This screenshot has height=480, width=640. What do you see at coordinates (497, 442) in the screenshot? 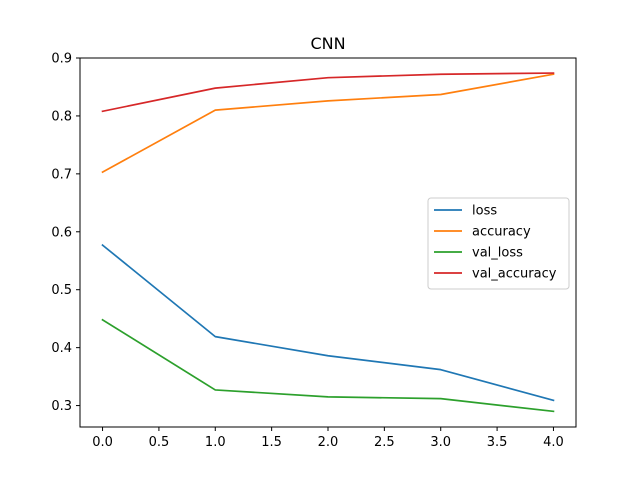
I see `x-tick-label: 3.5` at bounding box center [497, 442].